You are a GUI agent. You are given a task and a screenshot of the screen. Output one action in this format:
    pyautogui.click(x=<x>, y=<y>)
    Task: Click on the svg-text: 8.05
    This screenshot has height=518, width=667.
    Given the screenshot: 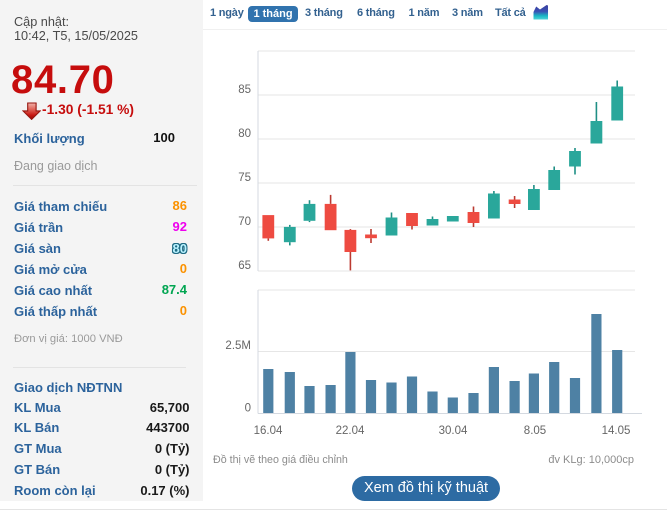 What is the action you would take?
    pyautogui.click(x=535, y=431)
    